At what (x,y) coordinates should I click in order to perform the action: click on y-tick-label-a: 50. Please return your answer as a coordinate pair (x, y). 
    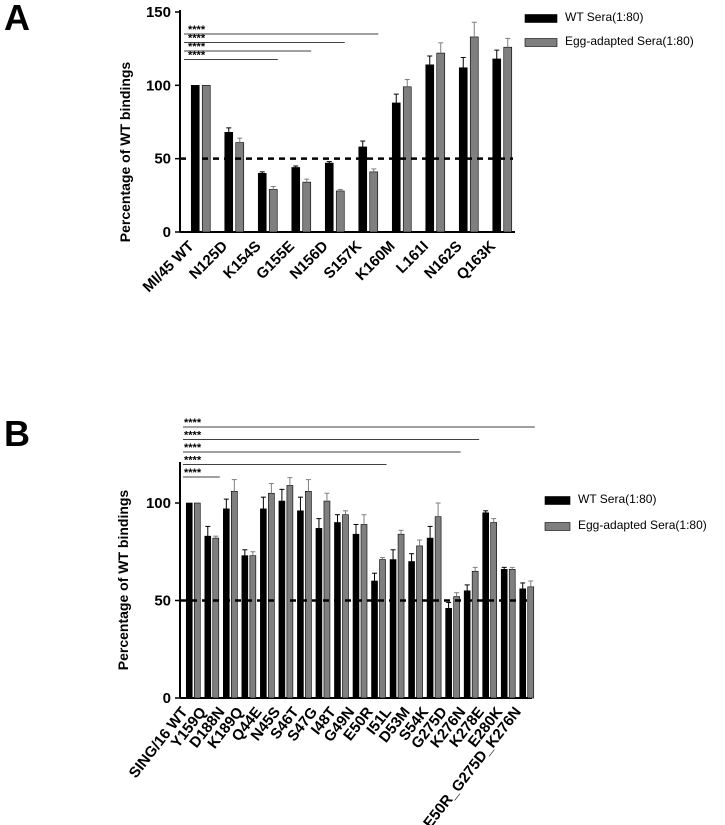
    Looking at the image, I should click on (162, 159).